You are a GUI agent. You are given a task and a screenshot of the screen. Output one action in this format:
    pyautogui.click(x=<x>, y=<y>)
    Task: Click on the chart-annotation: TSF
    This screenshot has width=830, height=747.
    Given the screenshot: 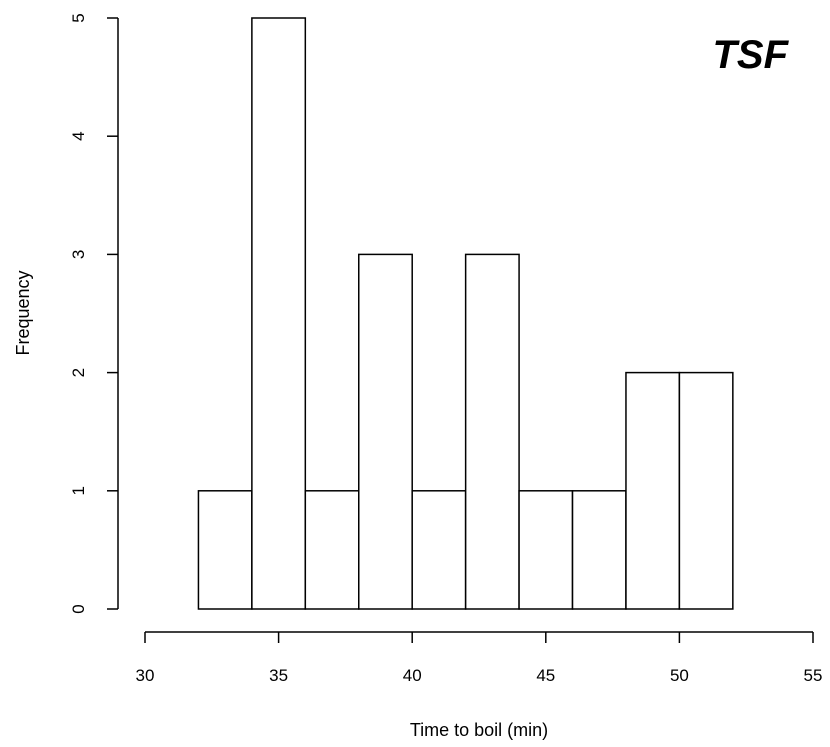 What is the action you would take?
    pyautogui.click(x=750, y=55)
    